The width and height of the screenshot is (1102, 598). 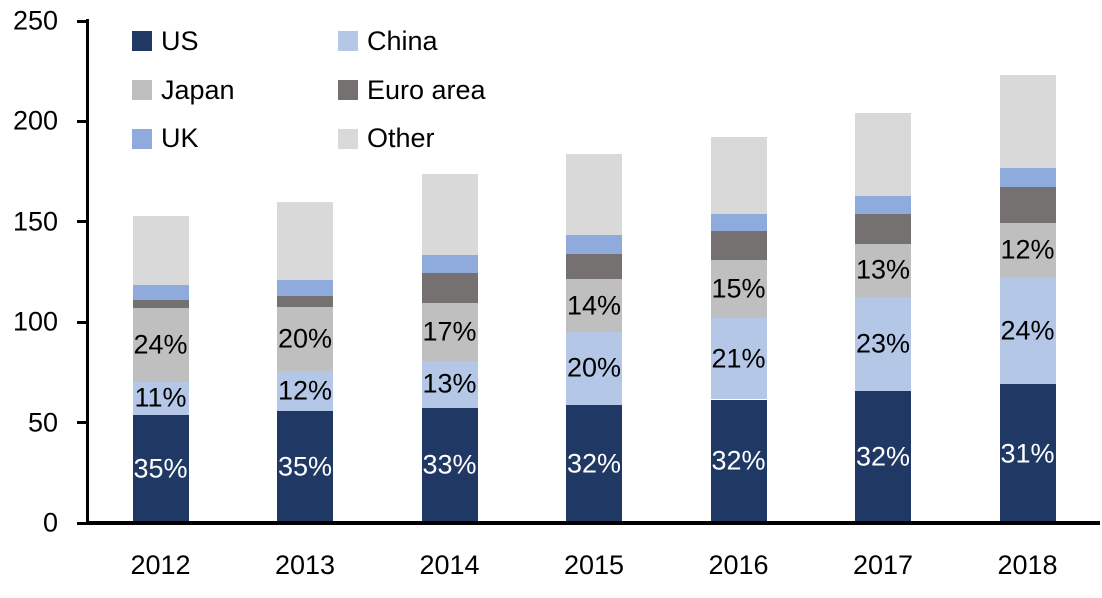 I want to click on segment-percent-label-japan-2013: 20%, so click(x=305, y=338).